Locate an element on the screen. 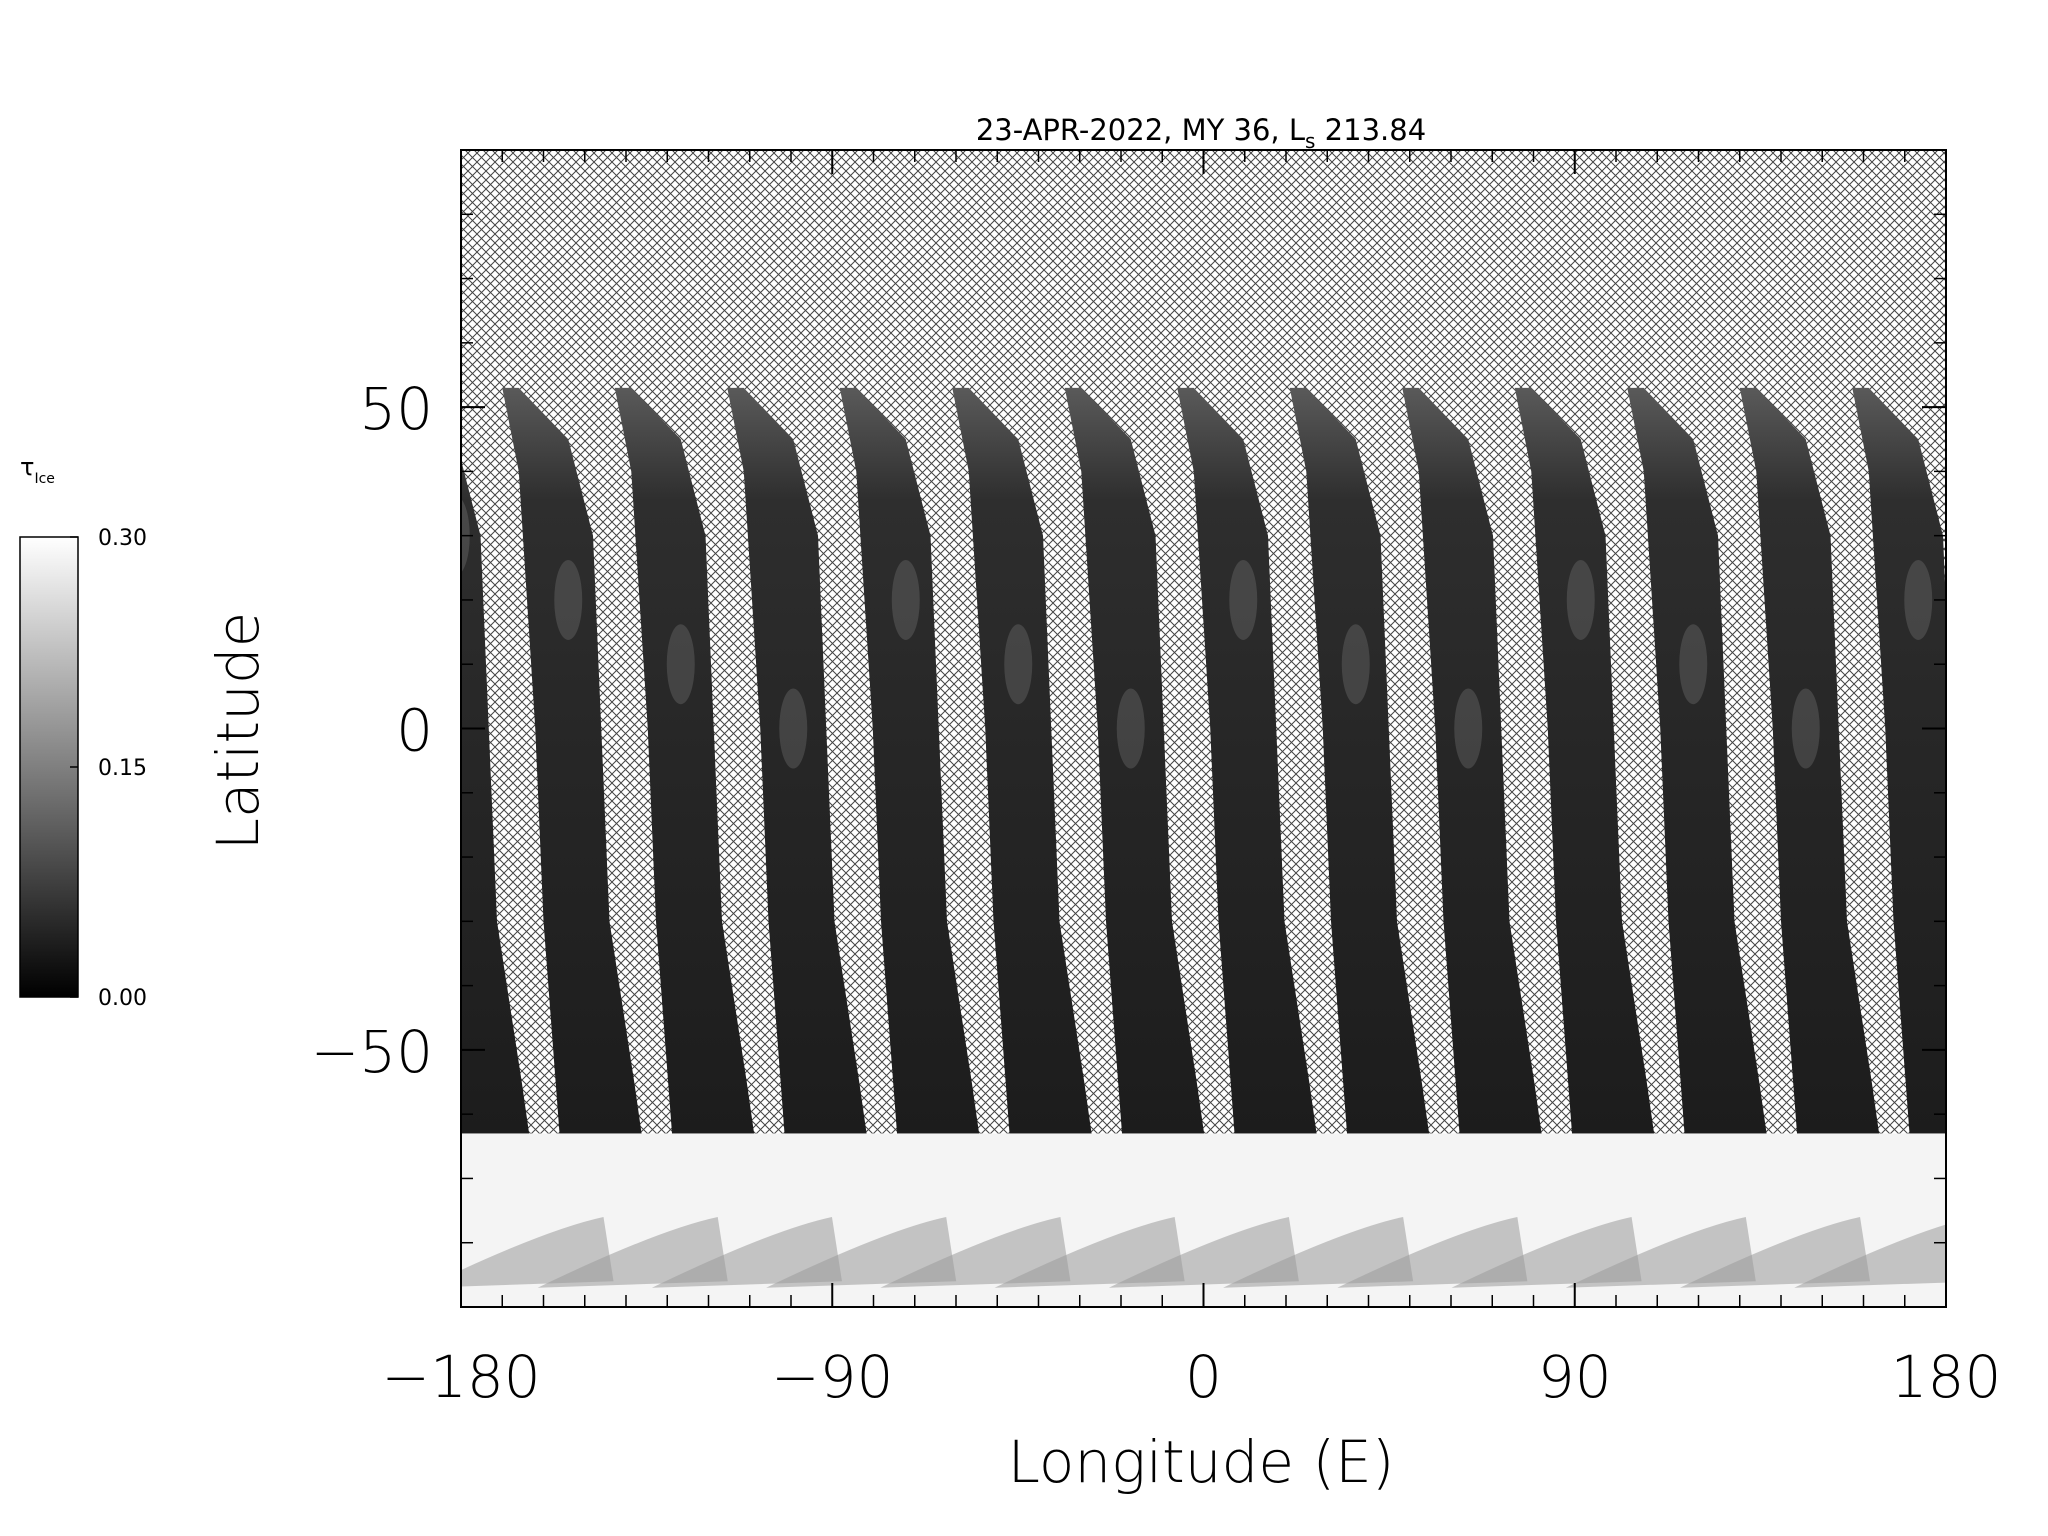 The height and width of the screenshot is (1536, 2048). y-axis-label: Latitude is located at coordinates (238, 731).